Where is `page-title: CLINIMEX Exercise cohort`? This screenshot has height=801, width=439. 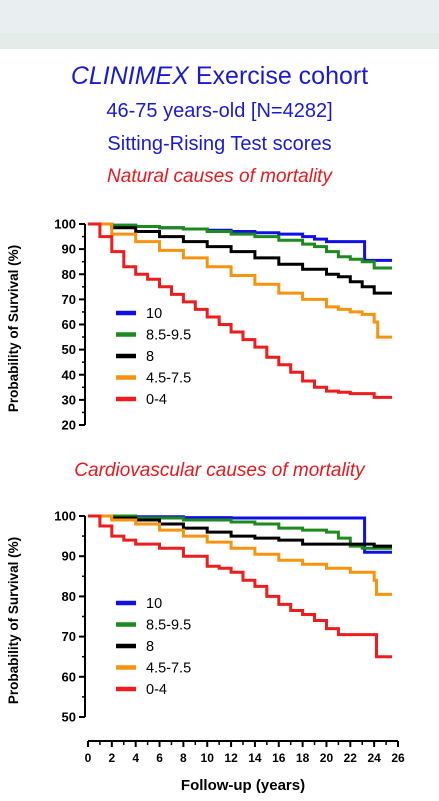 page-title: CLINIMEX Exercise cohort is located at coordinates (219, 76).